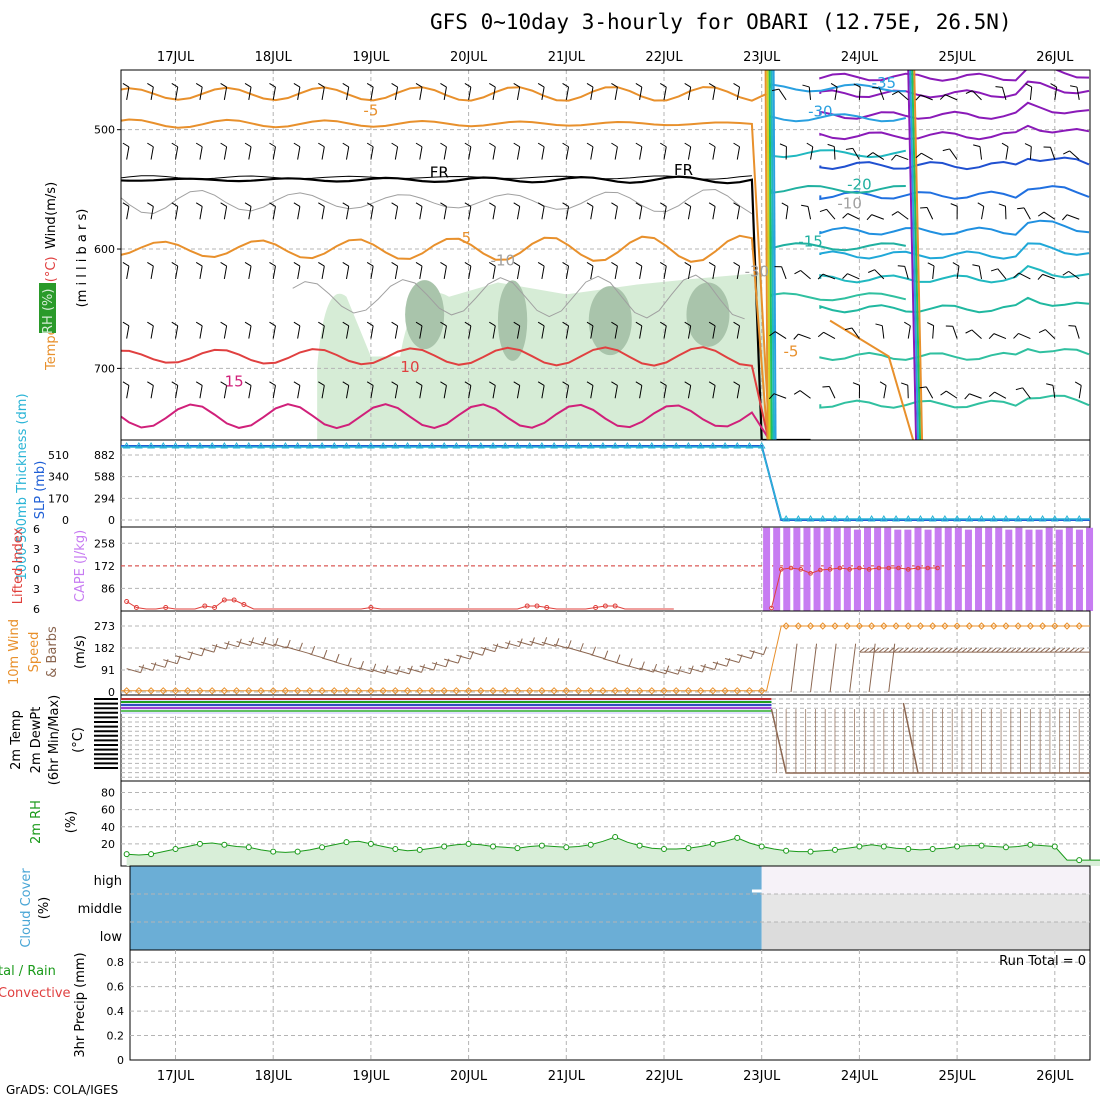 The image size is (1100, 1100). What do you see at coordinates (100, 909) in the screenshot?
I see `cloud-level-label: middle` at bounding box center [100, 909].